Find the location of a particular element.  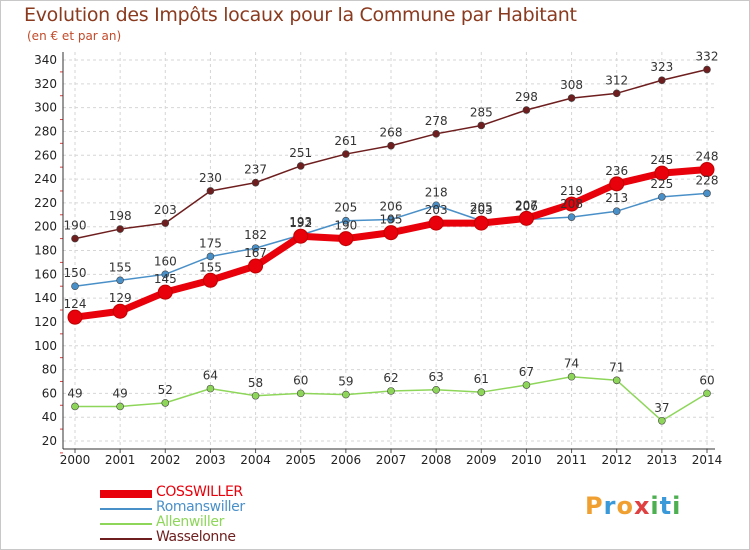

x-tick-label: 2013 is located at coordinates (662, 460).